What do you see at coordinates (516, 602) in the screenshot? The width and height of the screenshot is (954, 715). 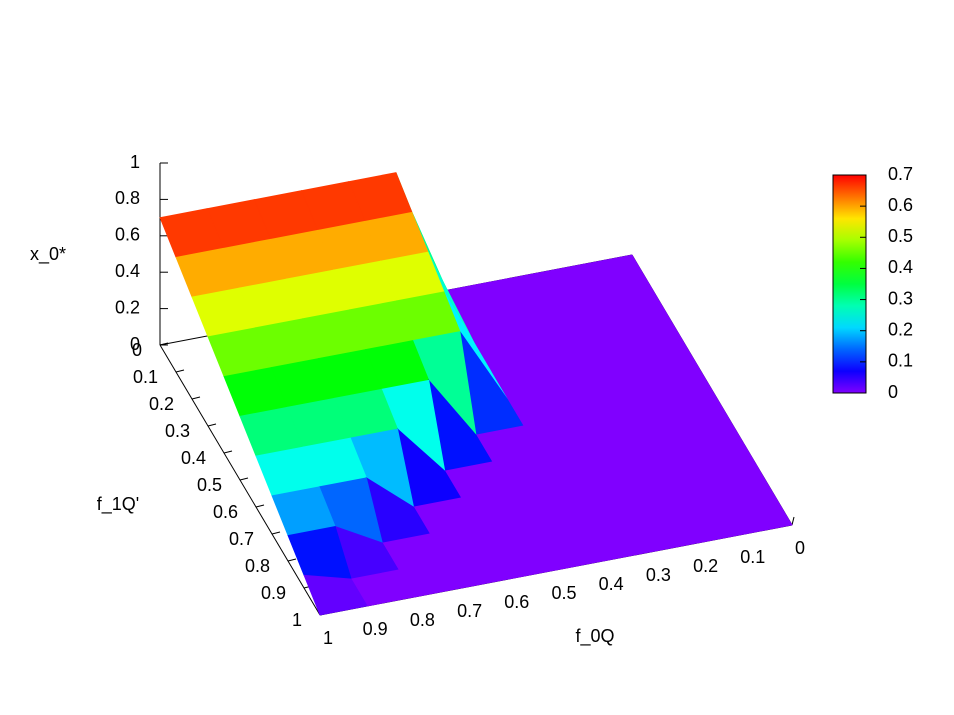 I see `x-tick-label: 0.6` at bounding box center [516, 602].